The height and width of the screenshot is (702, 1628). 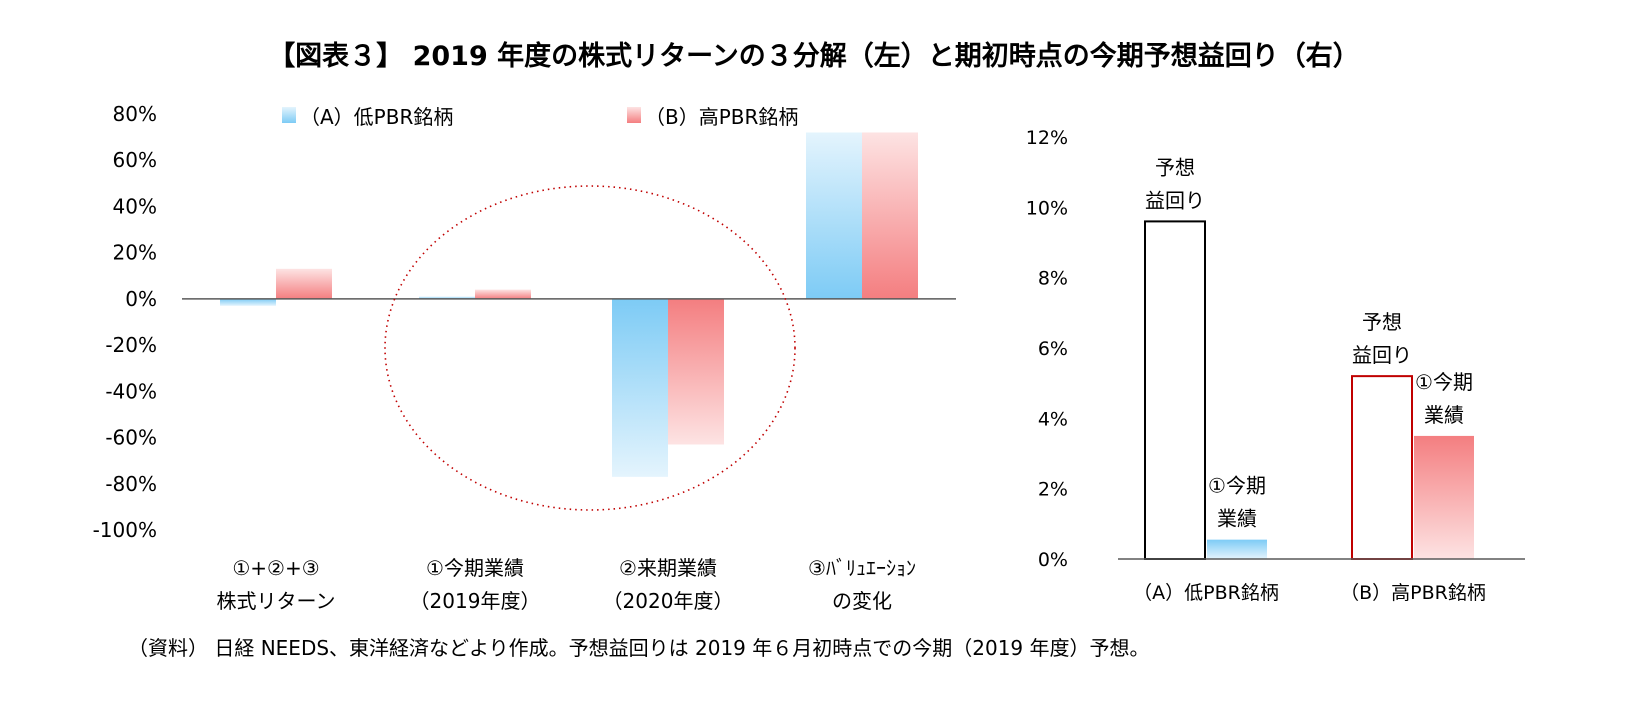 I want to click on x-category-label: ③ﾊﾞﾘｭｴｰｼｮﾝ, so click(x=862, y=568).